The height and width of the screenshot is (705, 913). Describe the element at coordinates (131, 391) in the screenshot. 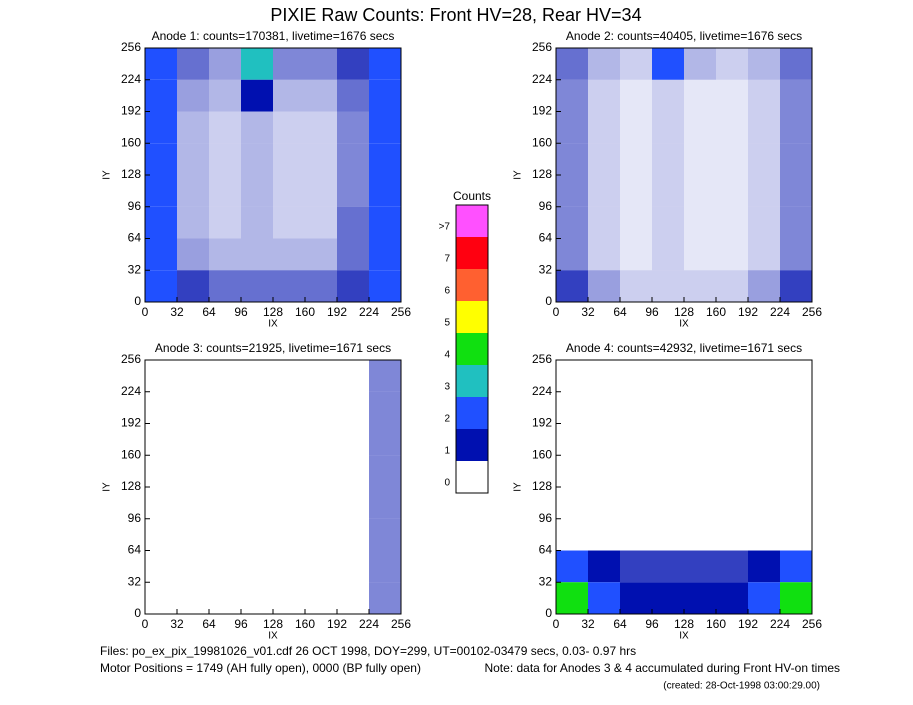

I see `y-tick-label: 224` at that location.